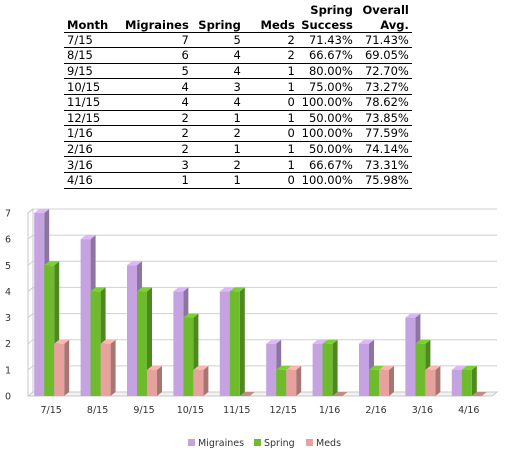 Image resolution: width=505 pixels, height=462 pixels. What do you see at coordinates (326, 86) in the screenshot?
I see `cell-success: 75.00%` at bounding box center [326, 86].